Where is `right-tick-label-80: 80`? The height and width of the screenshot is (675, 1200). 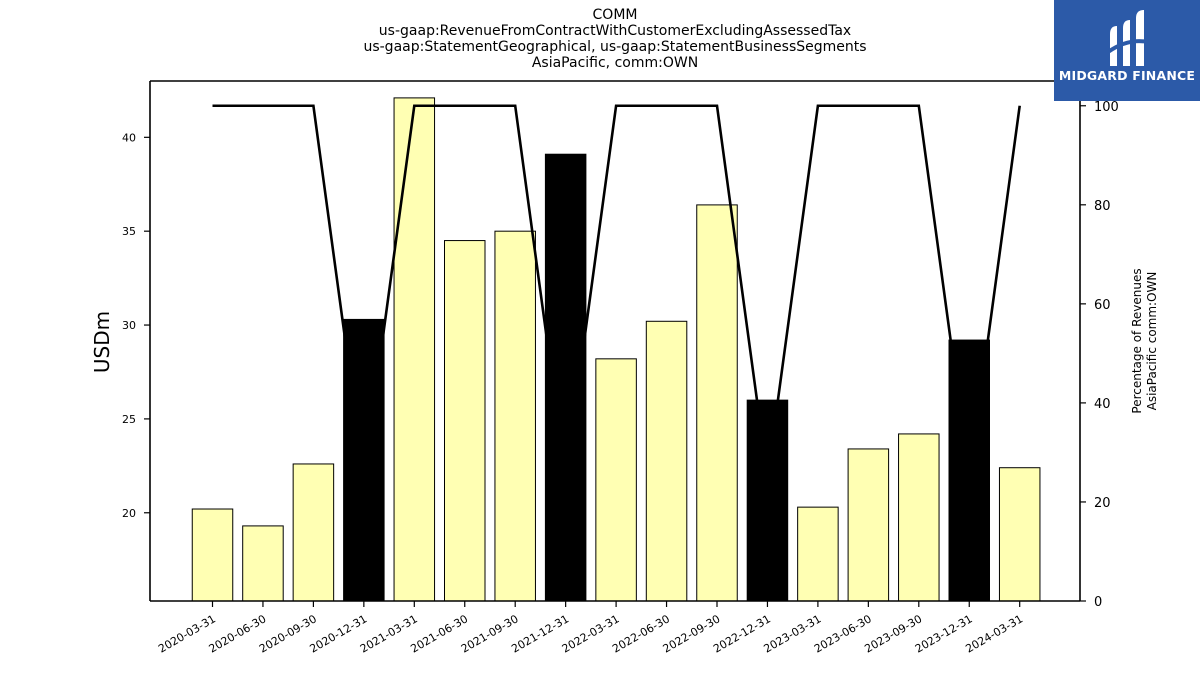 right-tick-label-80: 80 is located at coordinates (1102, 206).